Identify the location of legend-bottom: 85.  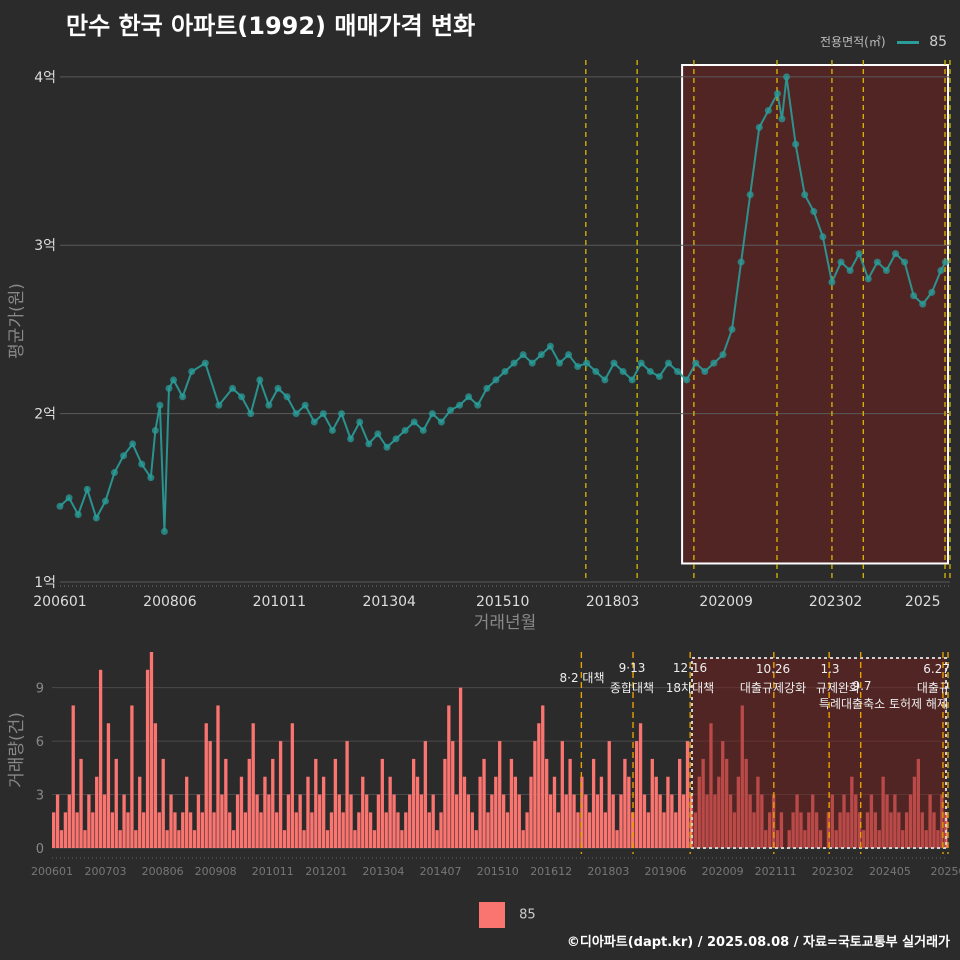
(507, 915).